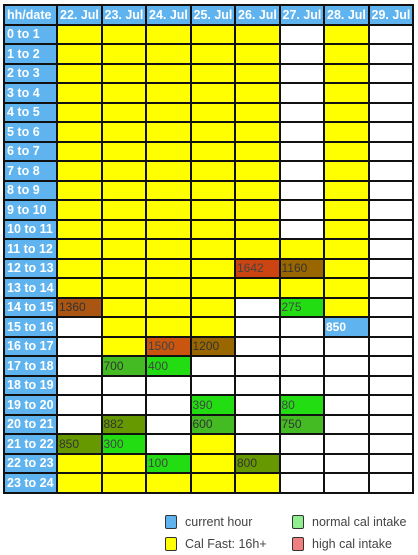 The height and width of the screenshot is (555, 418). What do you see at coordinates (208, 522) in the screenshot?
I see `legend-current-hour: current hour` at bounding box center [208, 522].